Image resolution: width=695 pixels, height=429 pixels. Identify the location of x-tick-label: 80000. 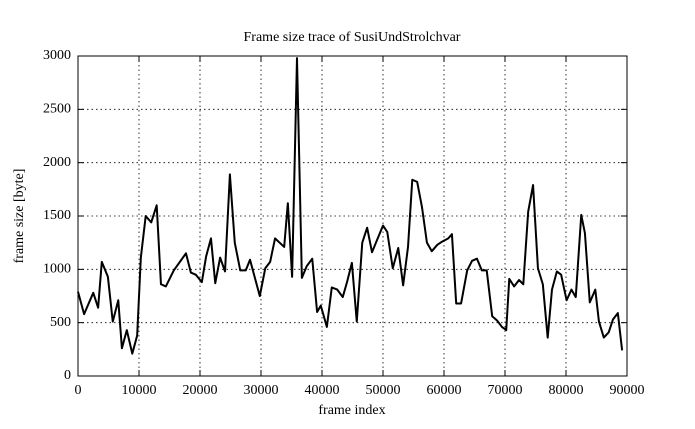
(566, 390).